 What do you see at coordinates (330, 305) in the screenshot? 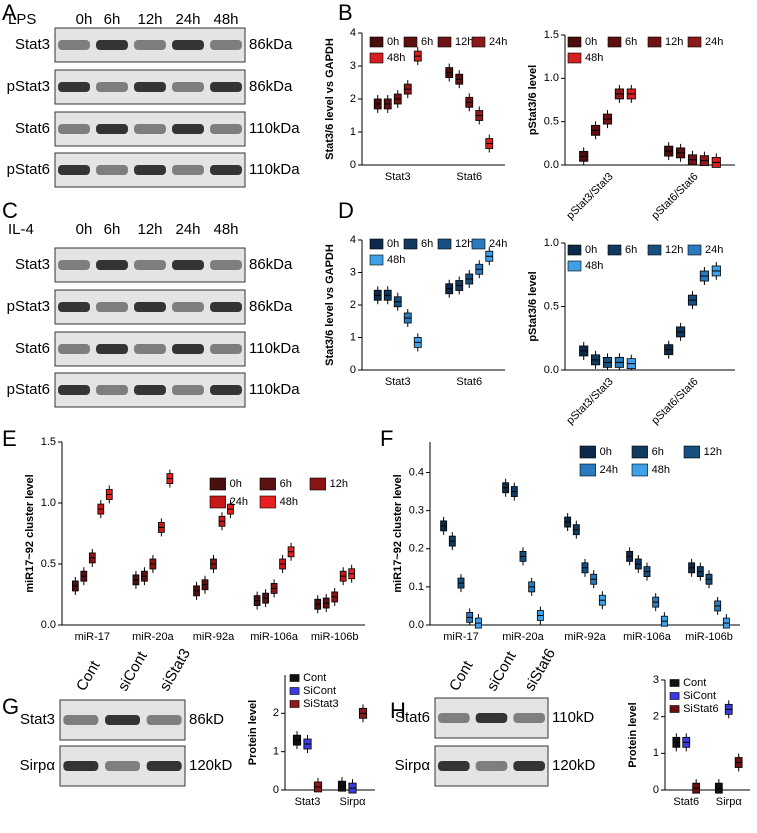
I see `y-axis-label: Stat3/6 level vs GAPDH` at bounding box center [330, 305].